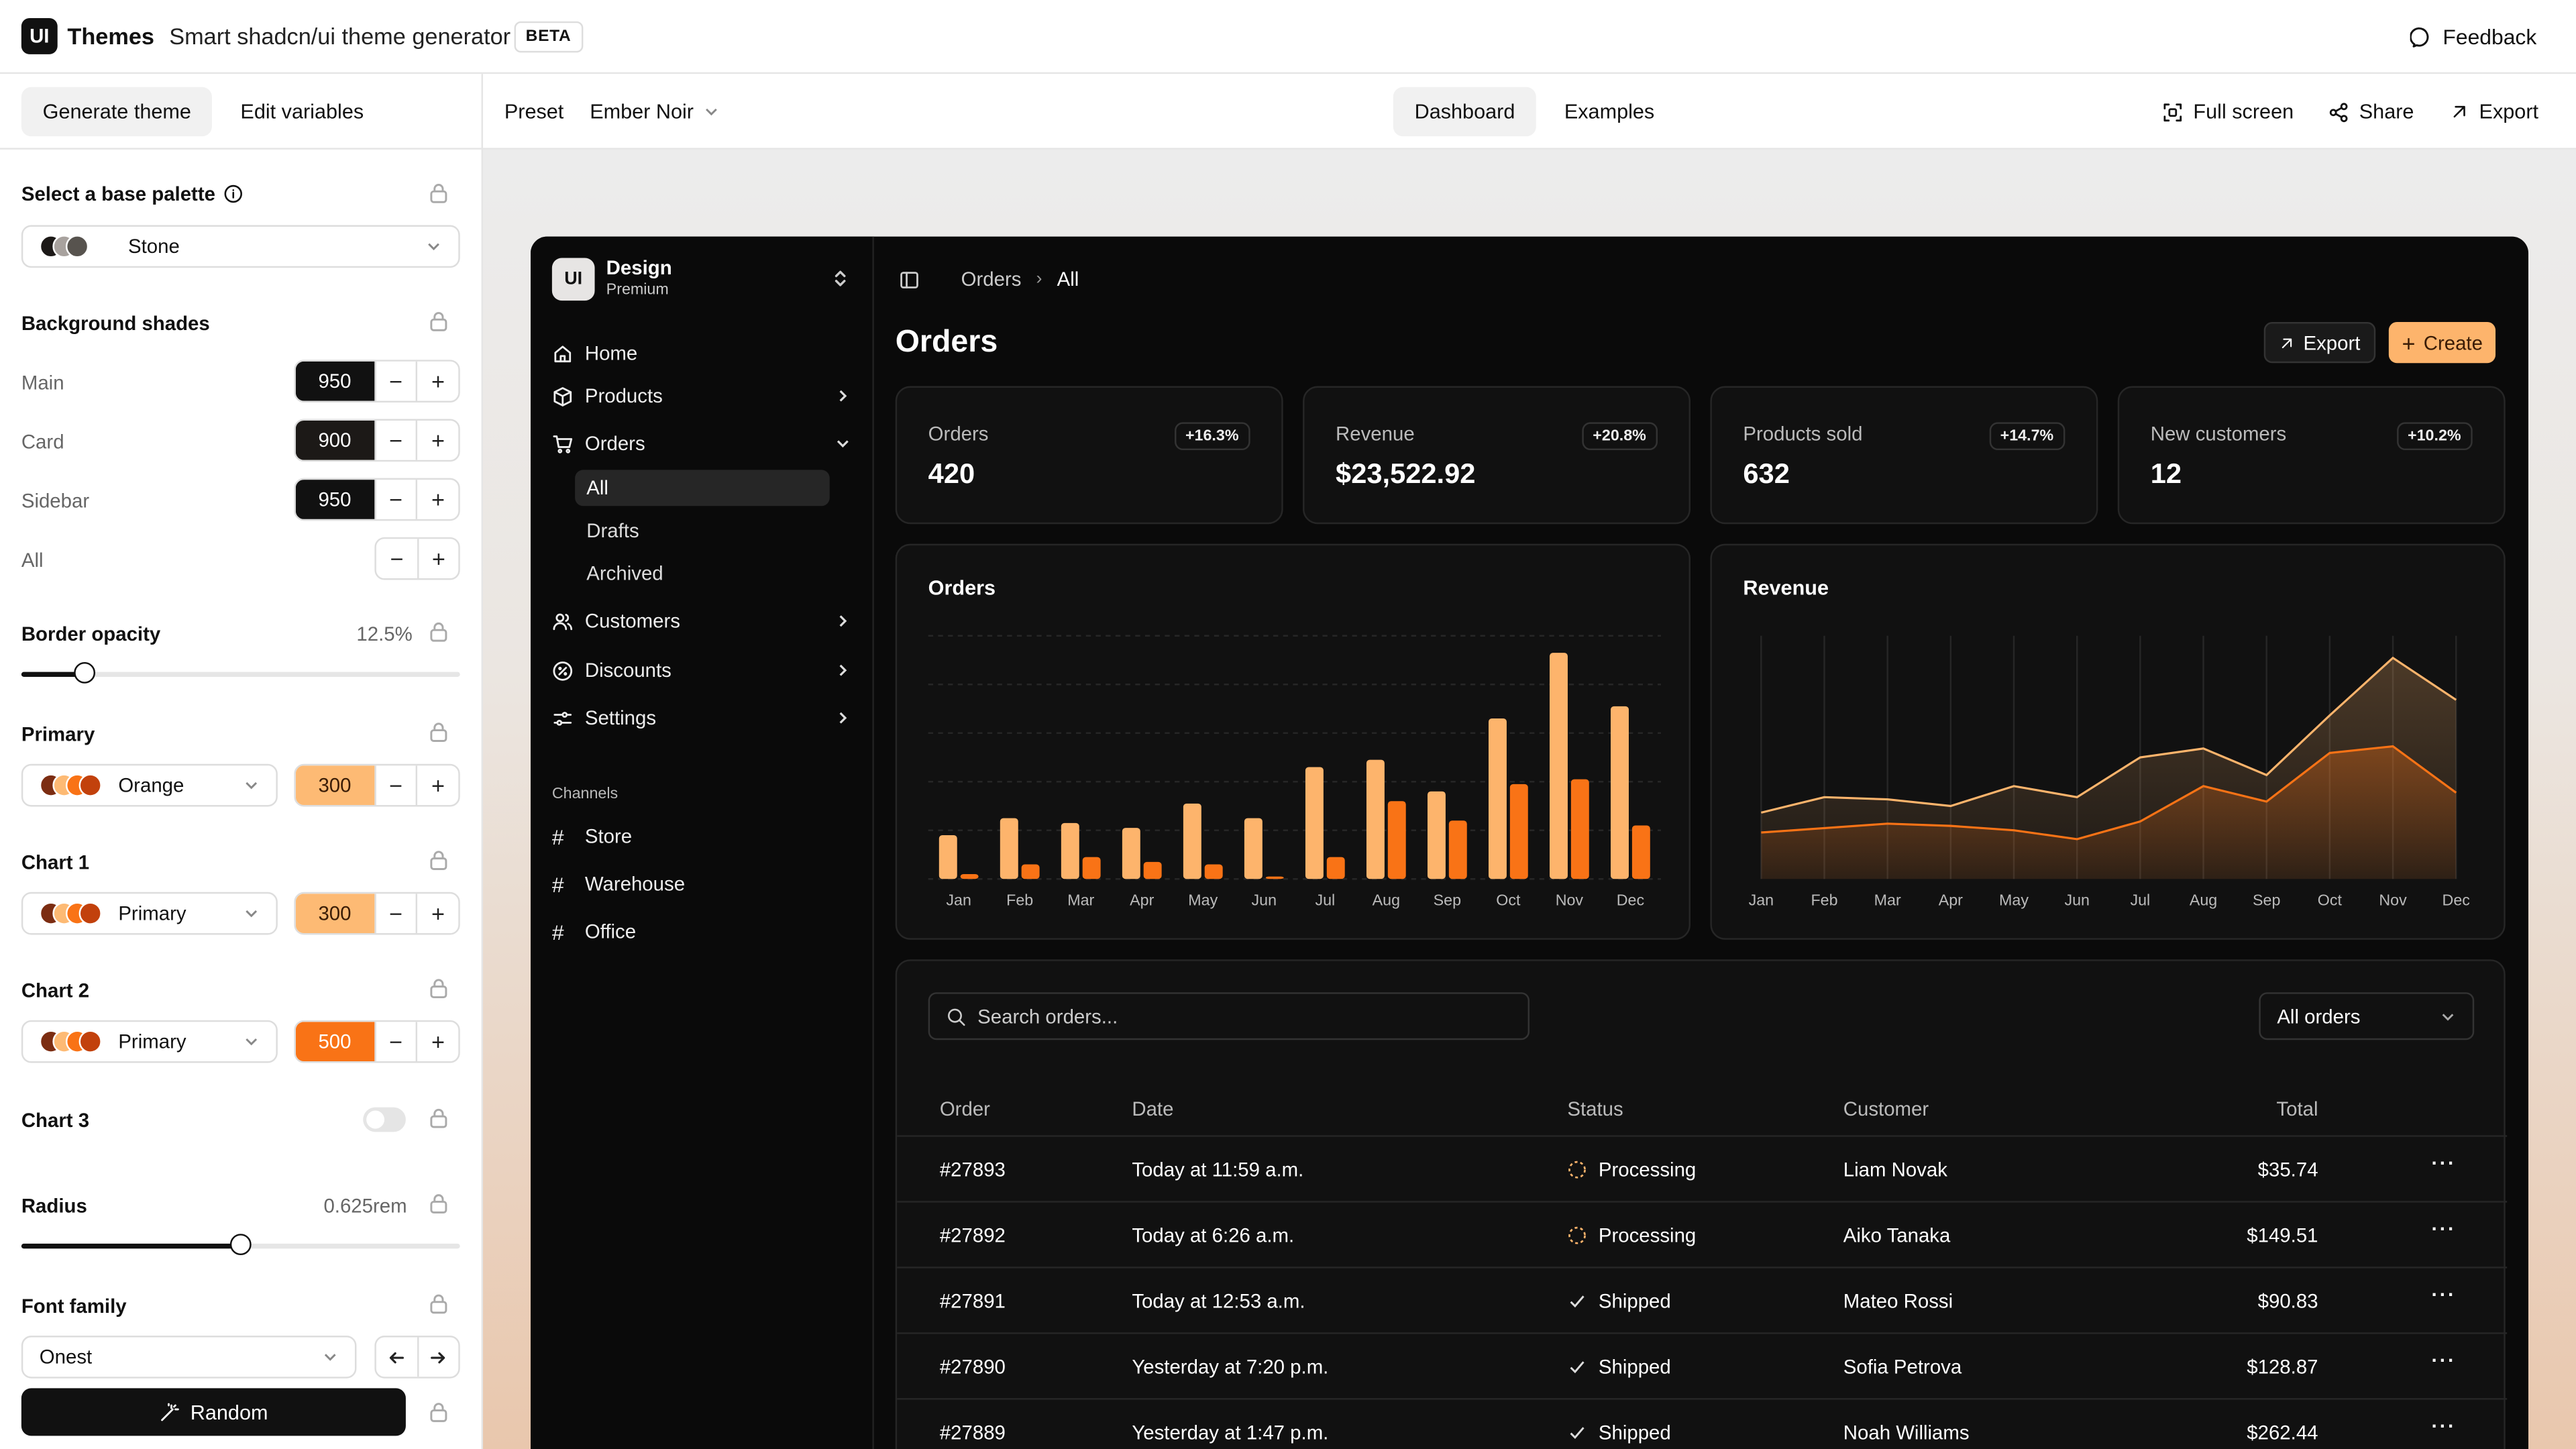  I want to click on info-icon, so click(233, 193).